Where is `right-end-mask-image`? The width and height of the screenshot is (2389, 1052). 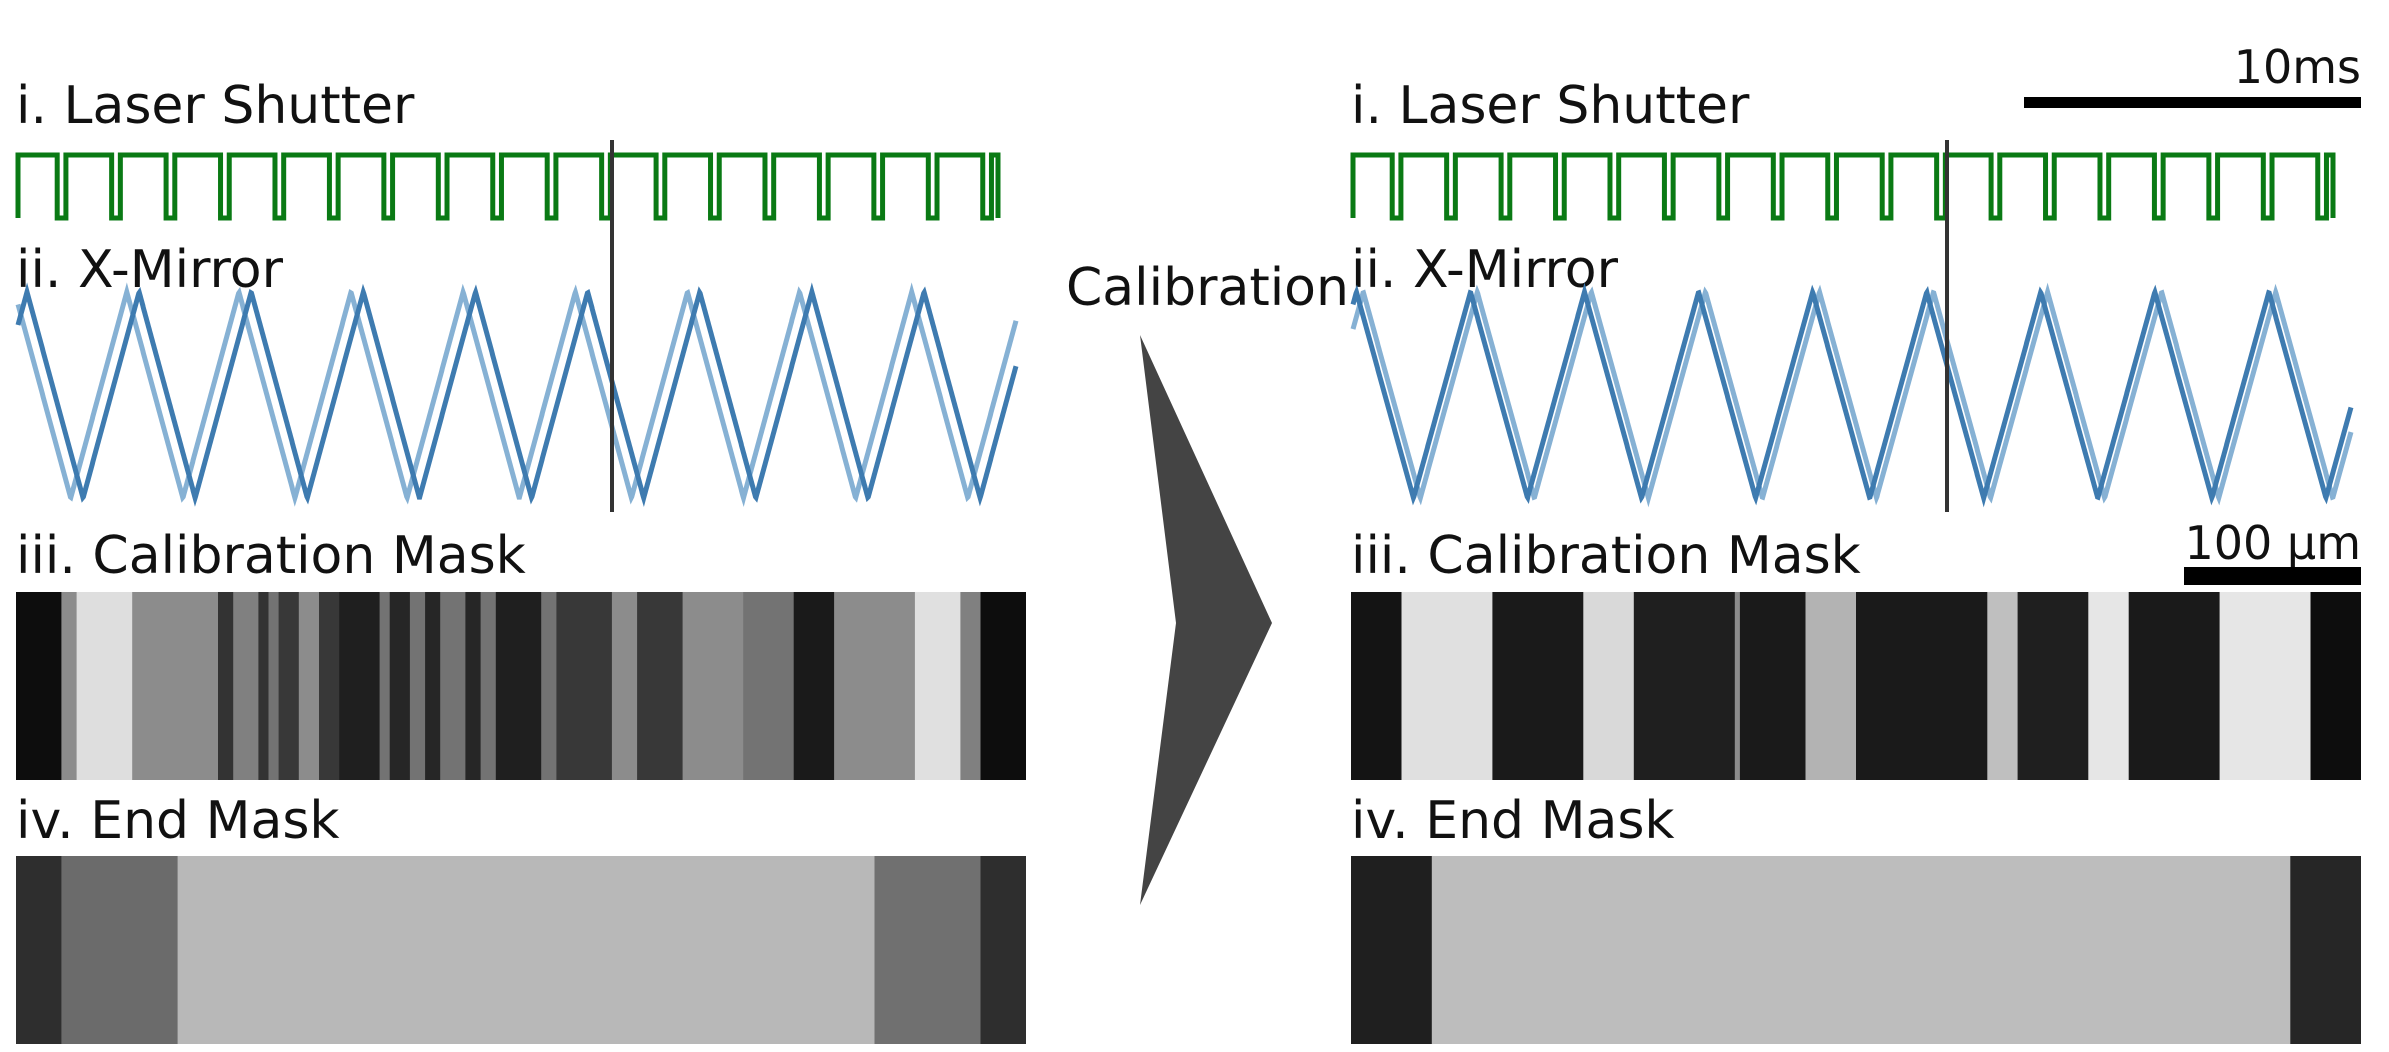
right-end-mask-image is located at coordinates (1856, 950).